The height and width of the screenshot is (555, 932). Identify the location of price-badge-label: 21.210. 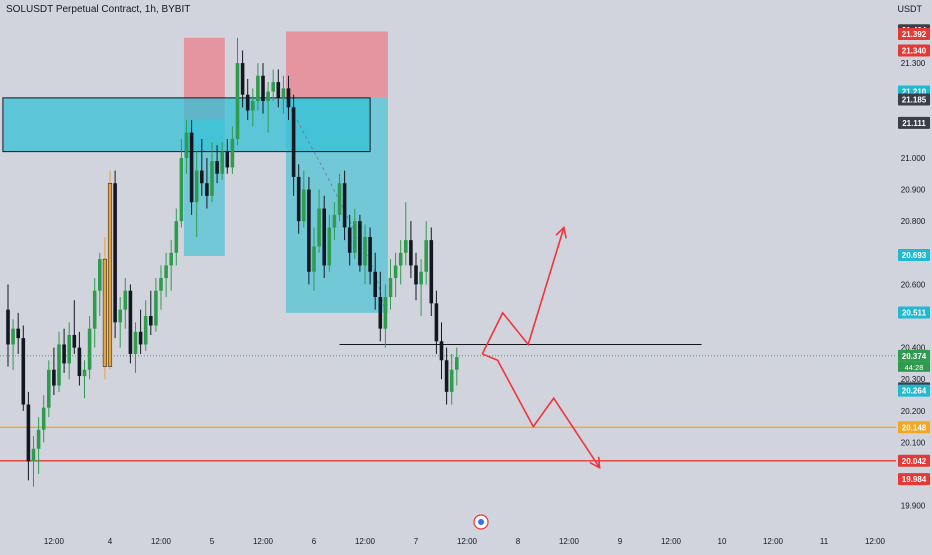
(914, 92).